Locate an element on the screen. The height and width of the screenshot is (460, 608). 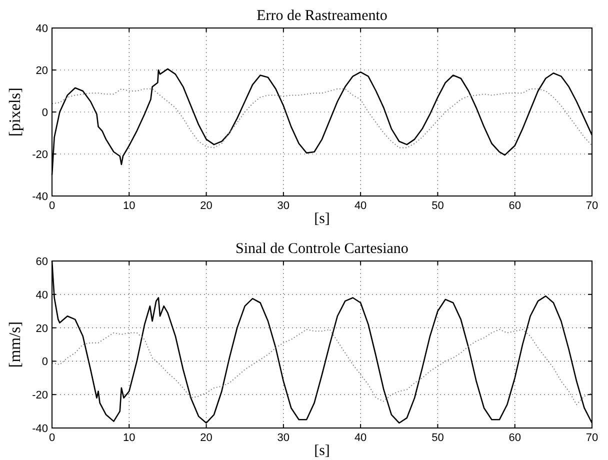
chart-title: Erro de Rastreamento is located at coordinates (322, 16).